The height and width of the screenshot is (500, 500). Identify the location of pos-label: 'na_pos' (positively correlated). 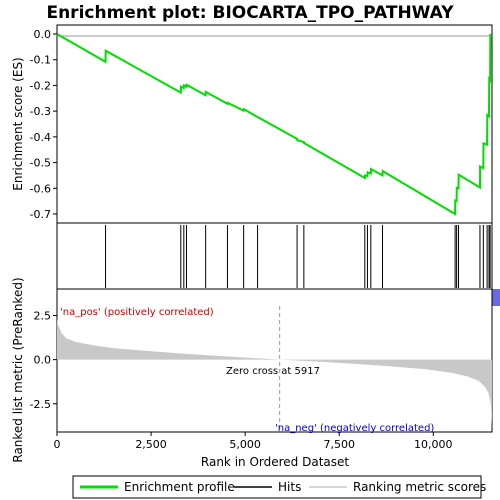
(137, 312).